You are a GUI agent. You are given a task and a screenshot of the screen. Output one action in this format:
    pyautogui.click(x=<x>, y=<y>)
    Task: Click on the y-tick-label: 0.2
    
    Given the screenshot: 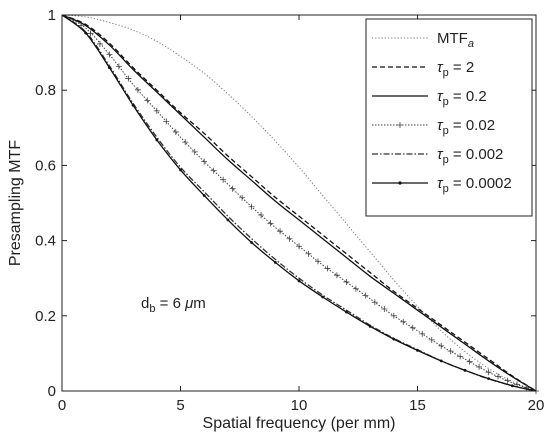 What is the action you would take?
    pyautogui.click(x=45, y=316)
    